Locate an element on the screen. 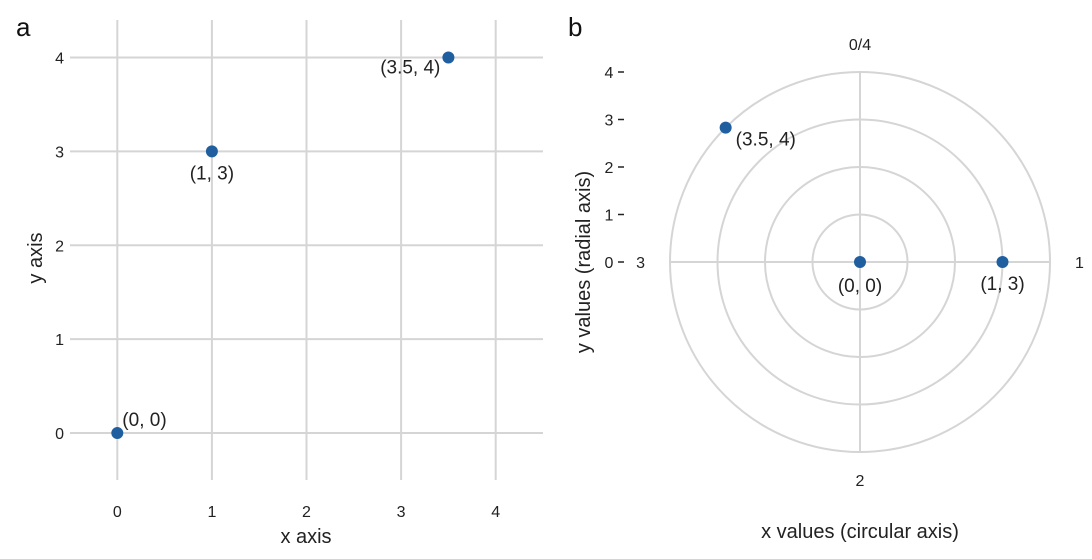 Image resolution: width=1092 pixels, height=559 pixels. x-tick-label-3: 3 is located at coordinates (401, 512).